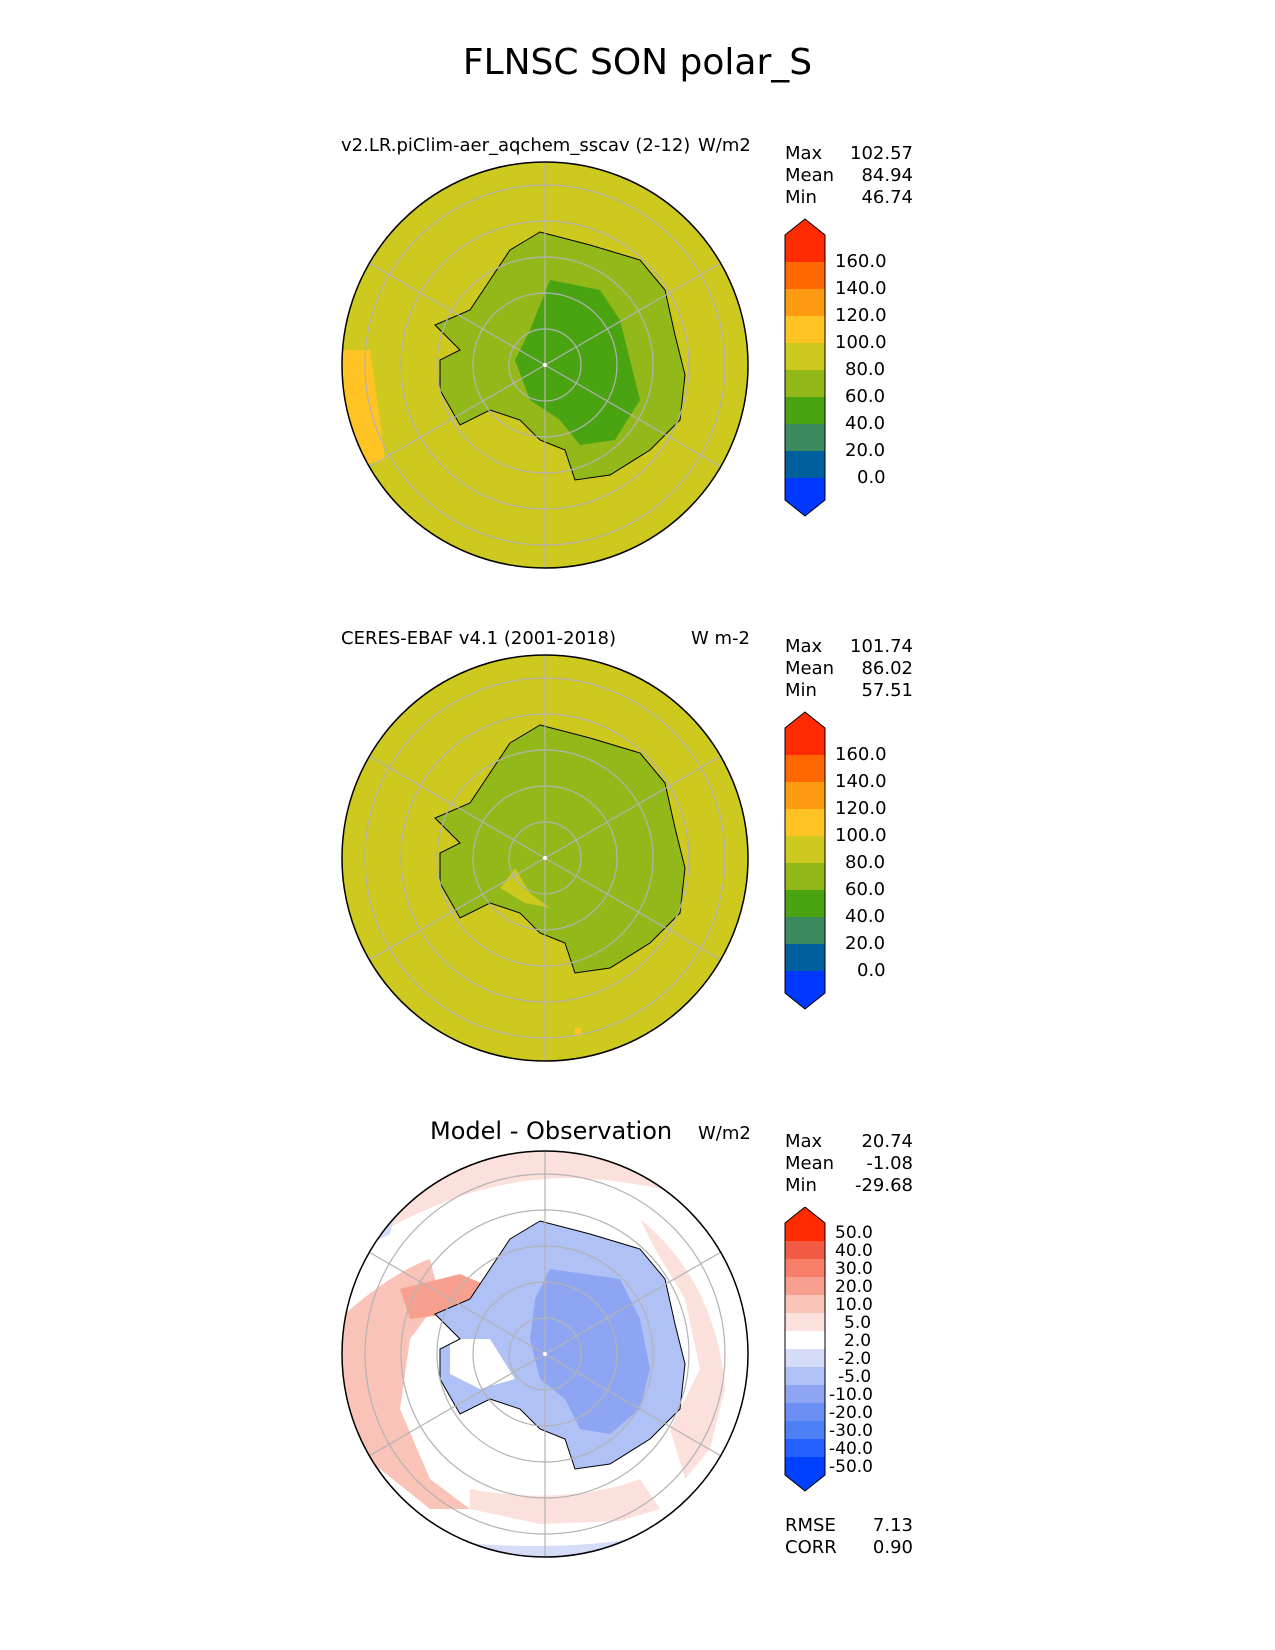 This screenshot has width=1275, height=1650. What do you see at coordinates (865, 862) in the screenshot?
I see `cbar2-tick: 80.0` at bounding box center [865, 862].